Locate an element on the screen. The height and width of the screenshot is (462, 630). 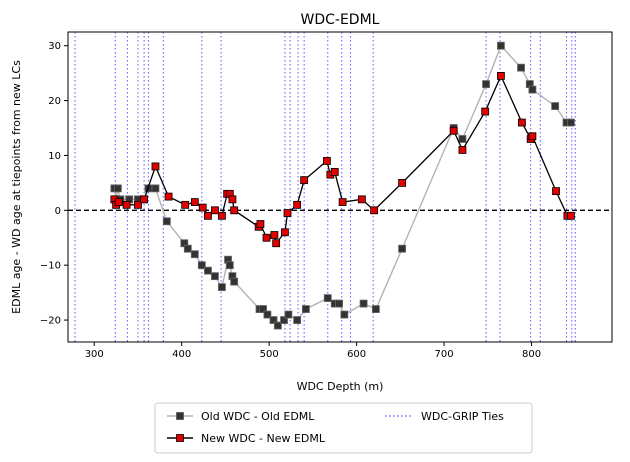
legend-new-marker is located at coordinates (180, 438).